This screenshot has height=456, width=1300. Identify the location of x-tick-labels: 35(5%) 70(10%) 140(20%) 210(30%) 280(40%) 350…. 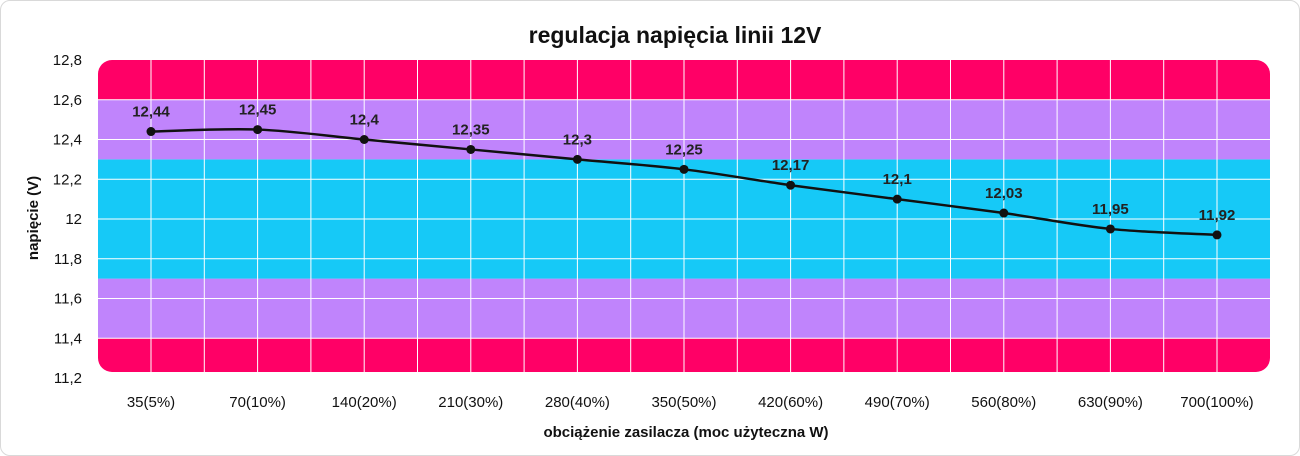
(690, 402).